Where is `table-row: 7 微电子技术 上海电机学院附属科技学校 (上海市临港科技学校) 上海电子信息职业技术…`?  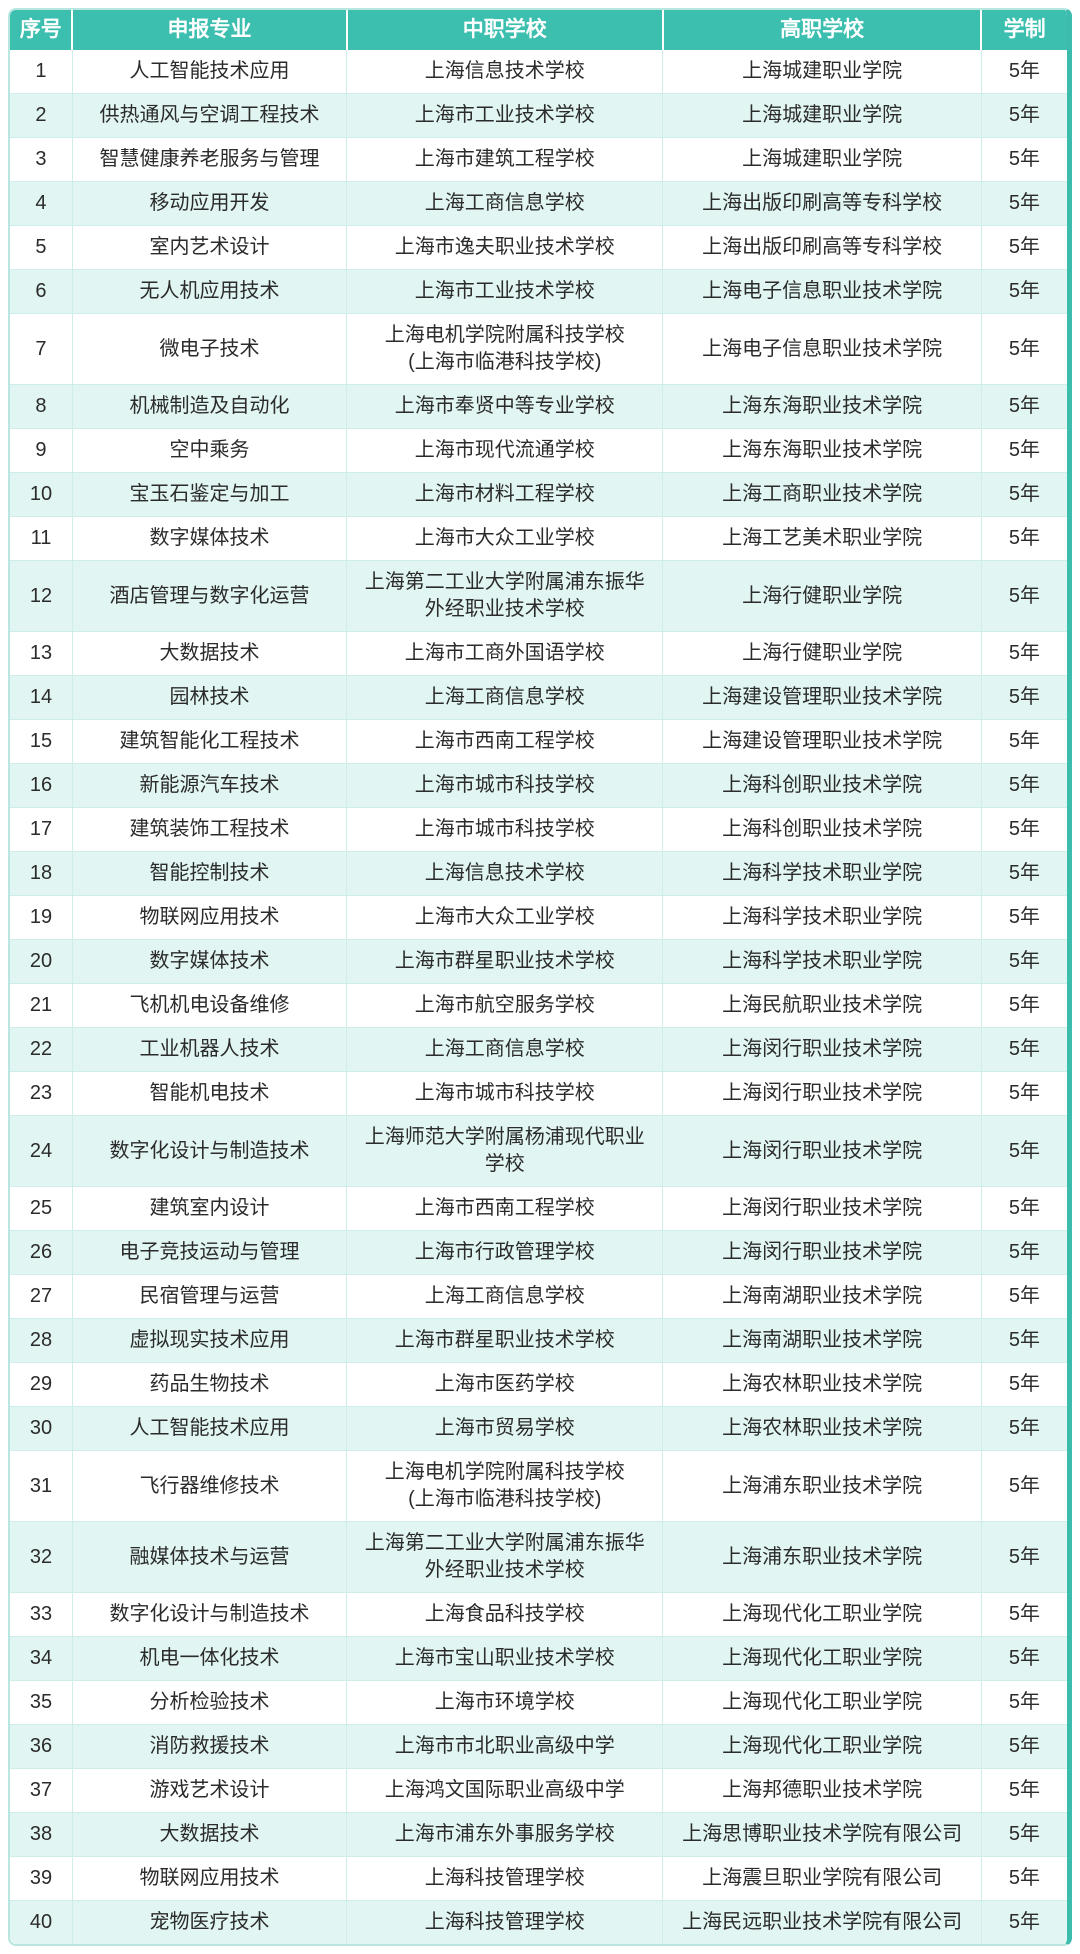
table-row: 7 微电子技术 上海电机学院附属科技学校 (上海市临港科技学校) 上海电子信息职业技术… is located at coordinates (538, 349).